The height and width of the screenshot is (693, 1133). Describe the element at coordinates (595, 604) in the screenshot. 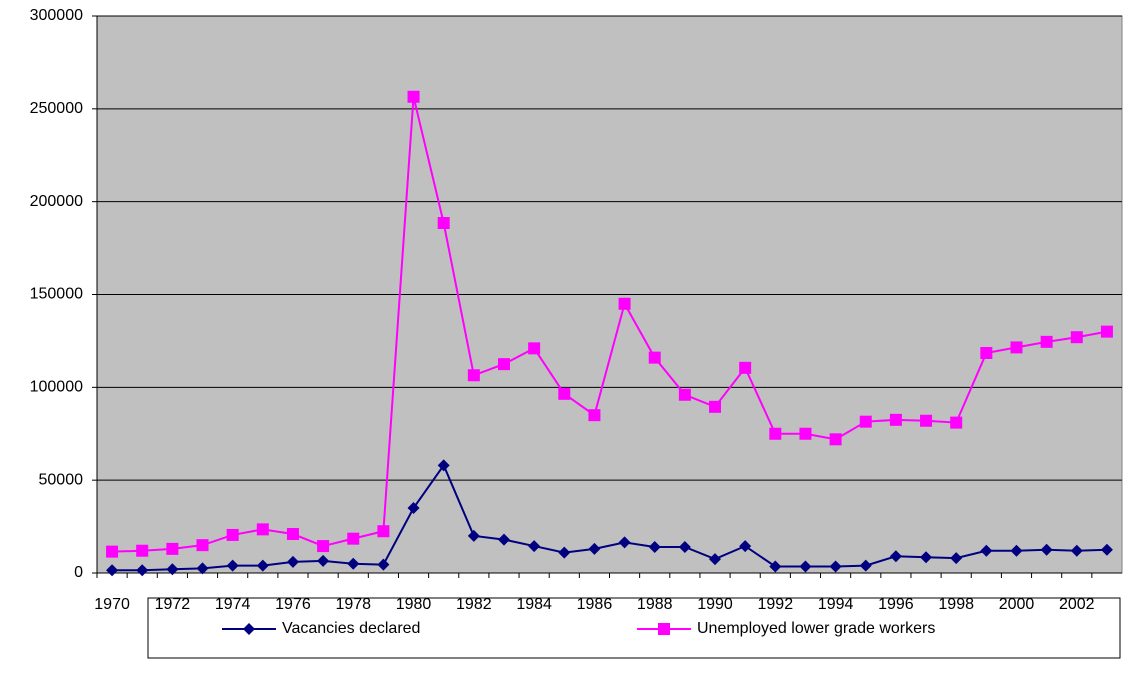

I see `x-tick-label: 1986` at that location.